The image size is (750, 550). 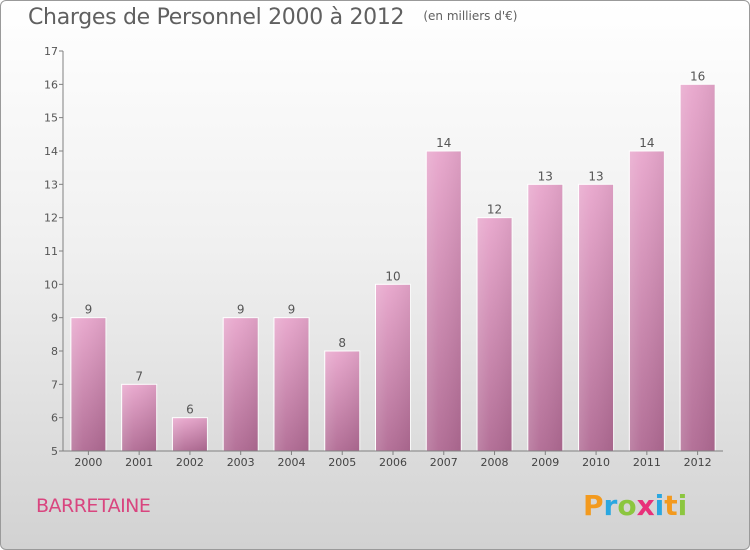 I want to click on x-tick-label: 2011, so click(x=647, y=462).